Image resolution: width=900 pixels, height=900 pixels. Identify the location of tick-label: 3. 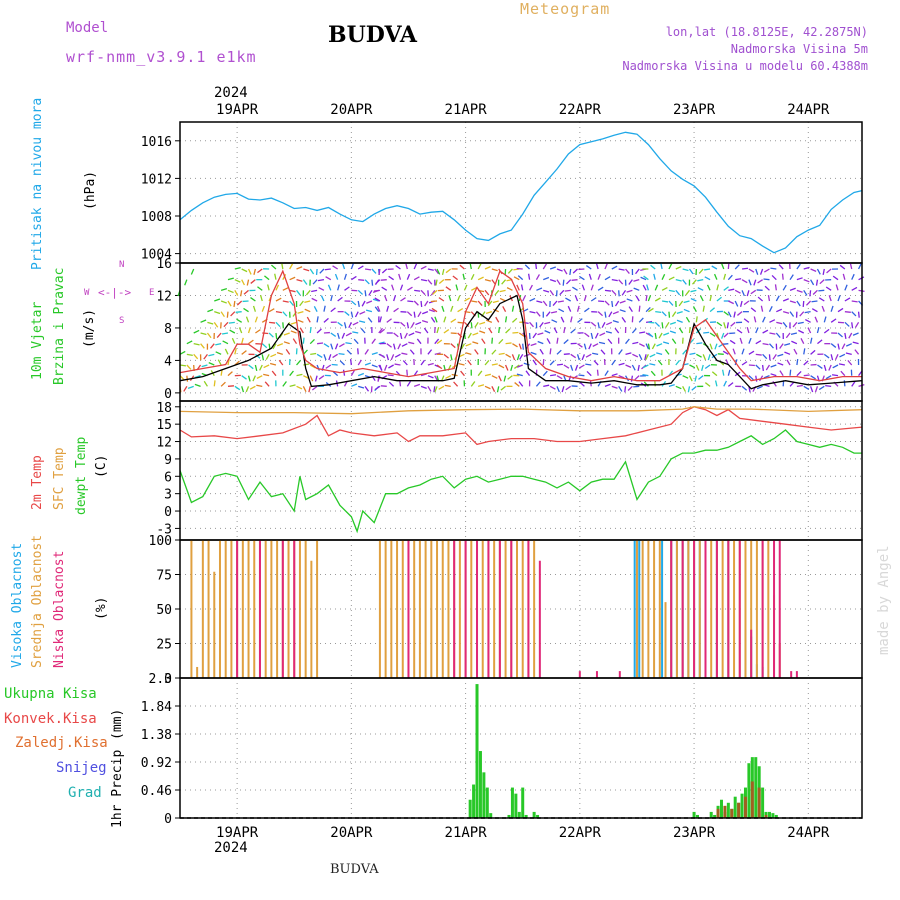
(168, 495).